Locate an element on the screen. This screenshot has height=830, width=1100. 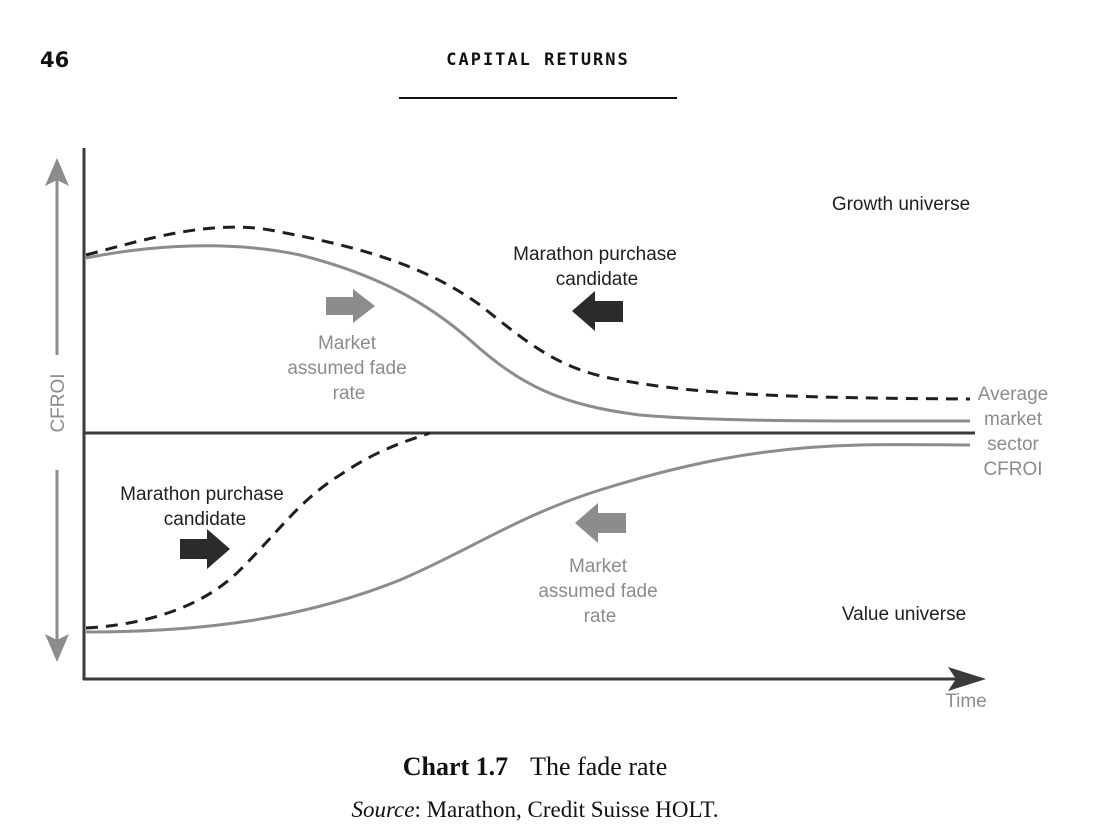
header-rule is located at coordinates (538, 98).